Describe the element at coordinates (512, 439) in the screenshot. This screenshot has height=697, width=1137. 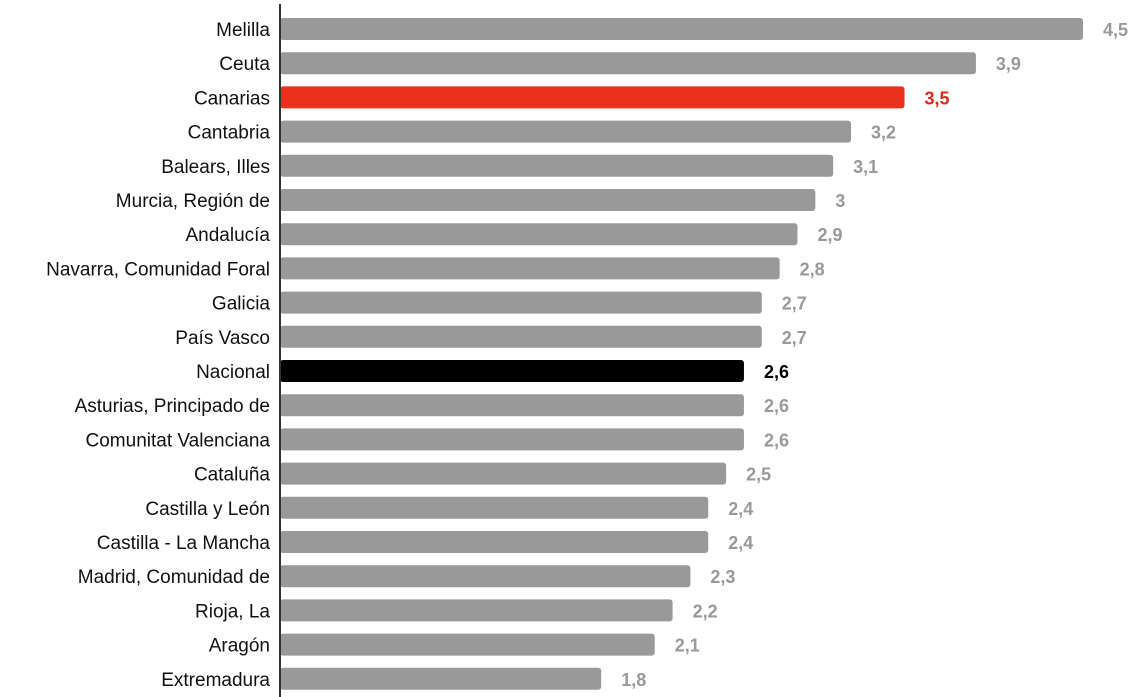
I see `bar-comunitat-valenciana` at that location.